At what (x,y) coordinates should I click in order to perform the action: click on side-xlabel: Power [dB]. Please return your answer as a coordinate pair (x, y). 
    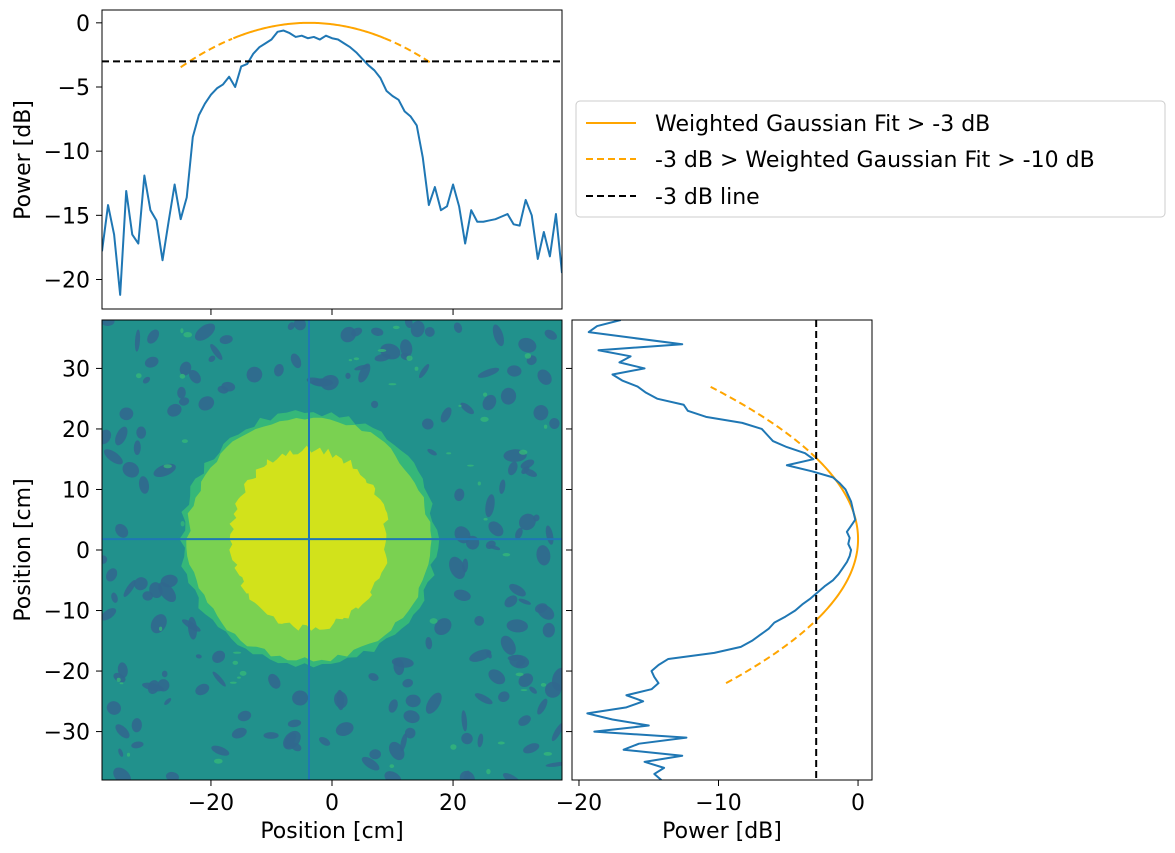
    Looking at the image, I should click on (722, 831).